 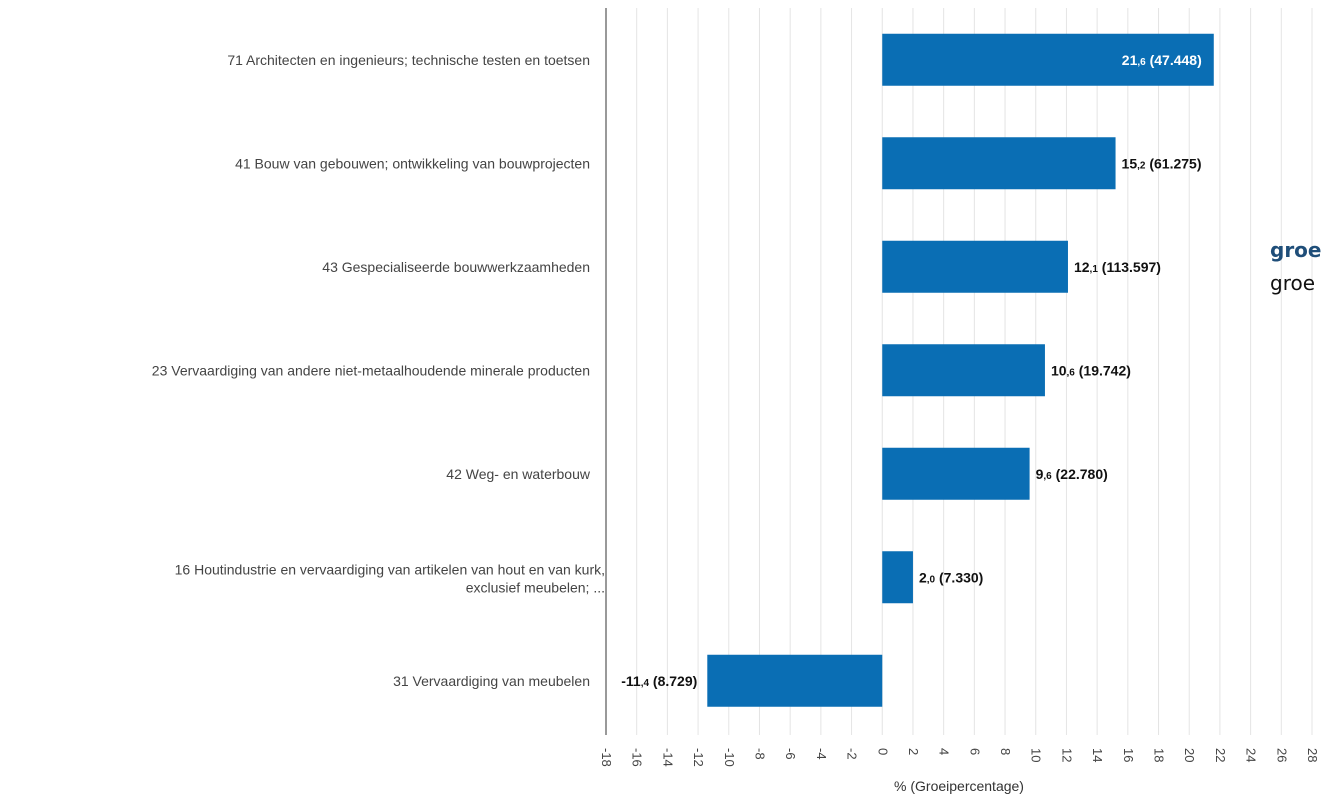 I want to click on x-tick-label: 18, so click(x=1159, y=755).